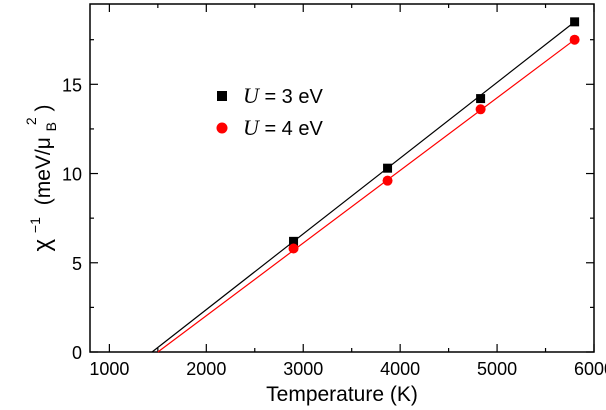 The height and width of the screenshot is (410, 606). Describe the element at coordinates (291, 129) in the screenshot. I see `legend-value: = 4 eV` at that location.